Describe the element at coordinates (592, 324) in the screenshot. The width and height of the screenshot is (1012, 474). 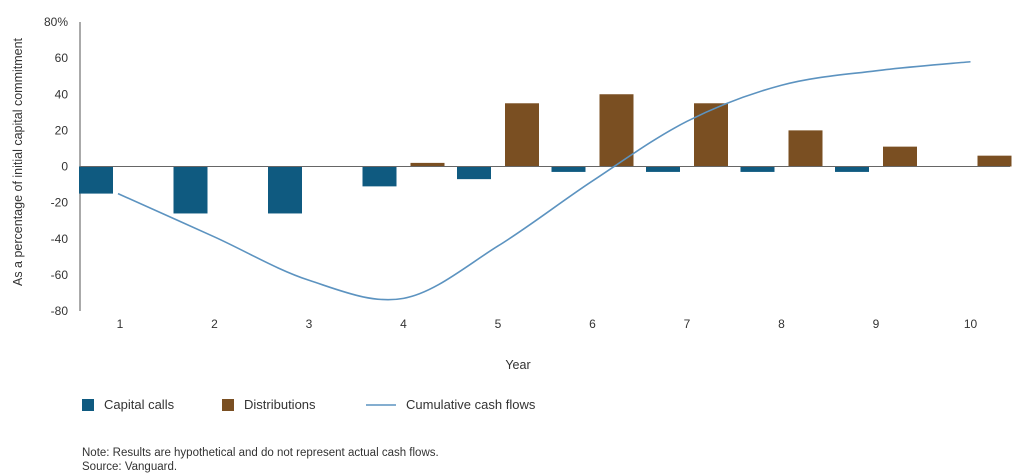
I see `x-tick-label: 6` at that location.